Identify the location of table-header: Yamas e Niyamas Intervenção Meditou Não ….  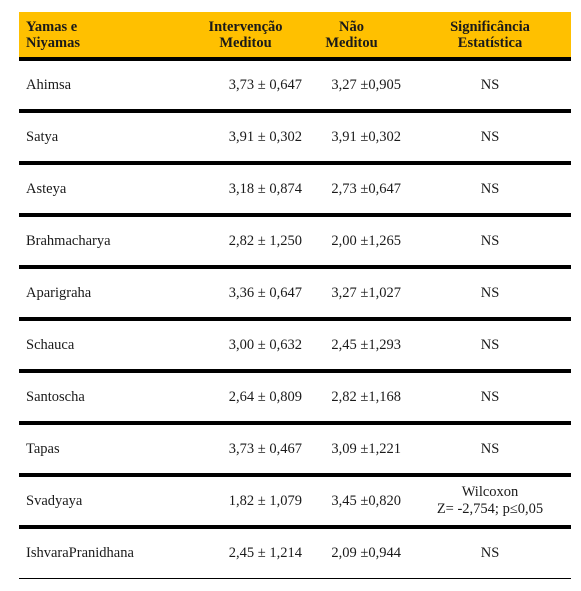
(295, 36).